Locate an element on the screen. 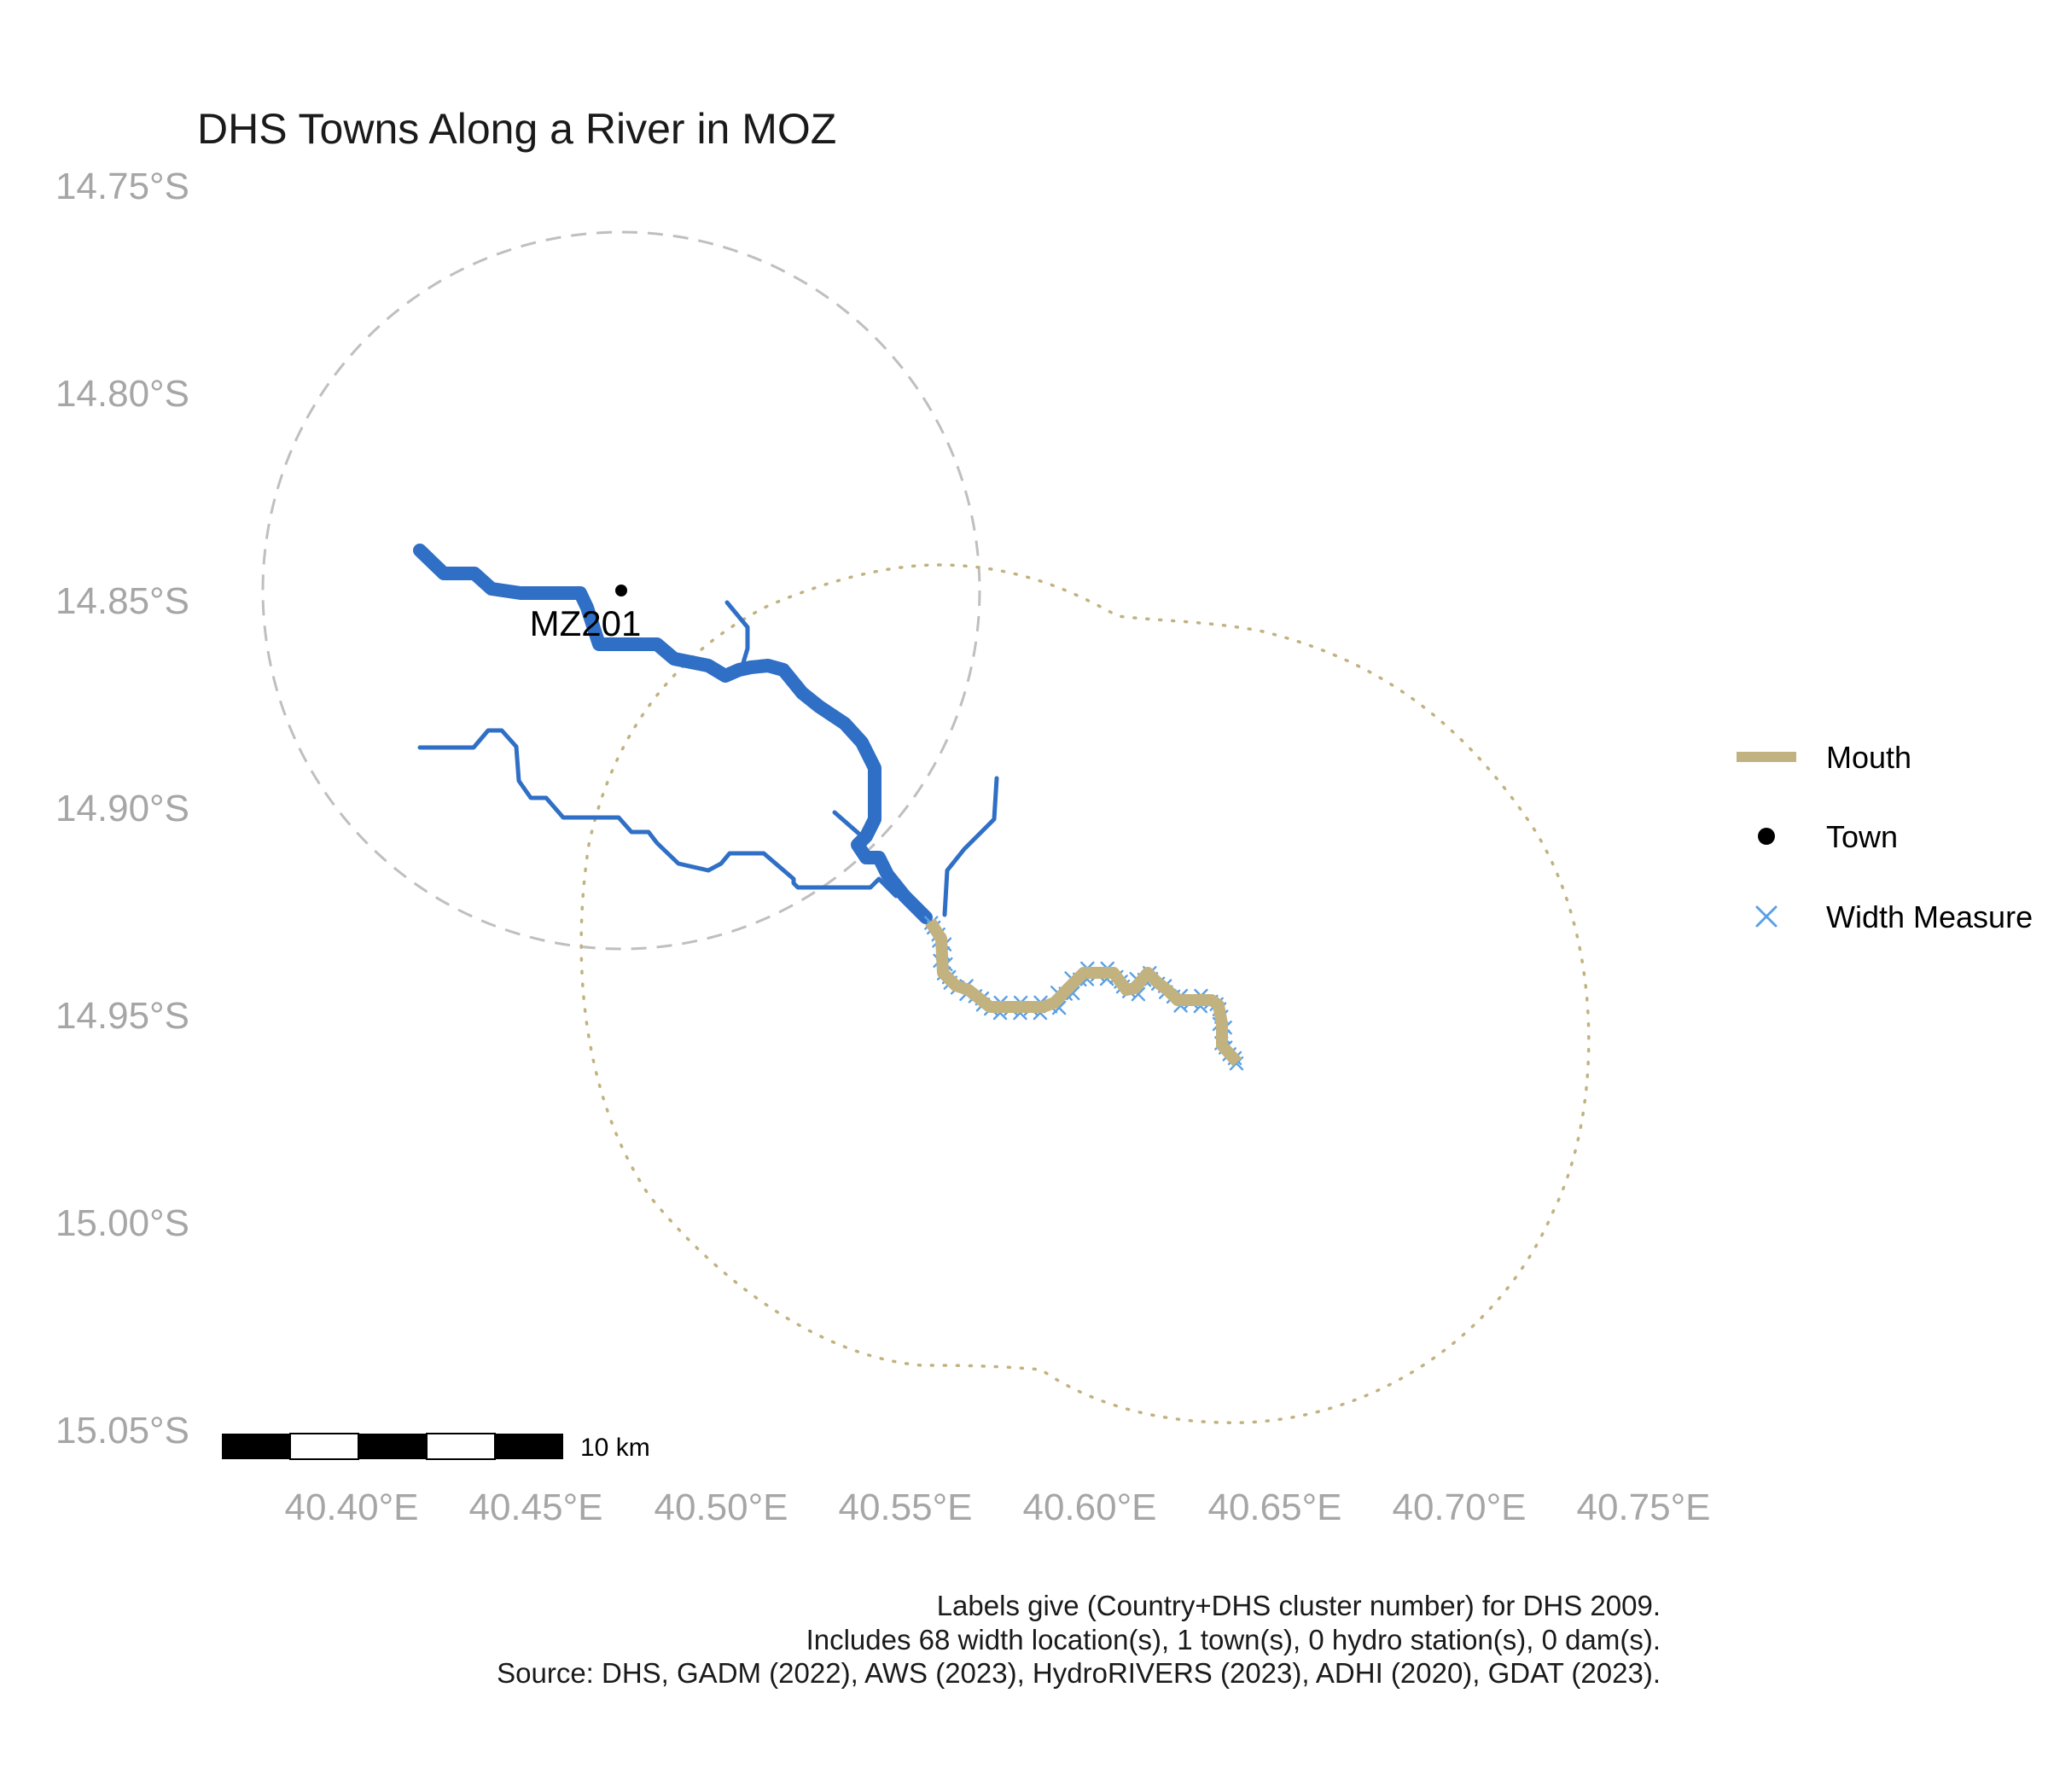 The image size is (2048, 1792). scale-bar: 10 km is located at coordinates (436, 1447).